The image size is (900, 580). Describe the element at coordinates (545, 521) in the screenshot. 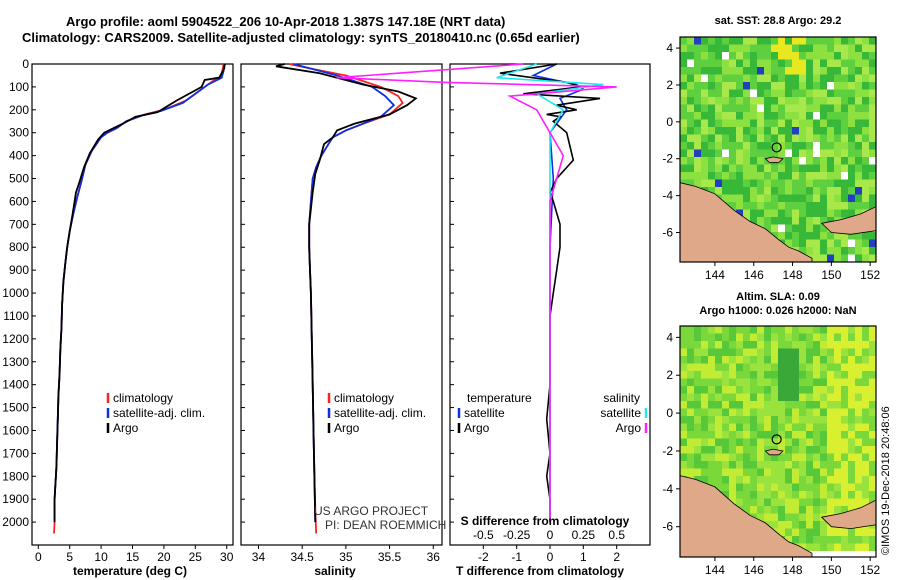

I see `sal-diff-axis-label: S difference from climatology` at that location.